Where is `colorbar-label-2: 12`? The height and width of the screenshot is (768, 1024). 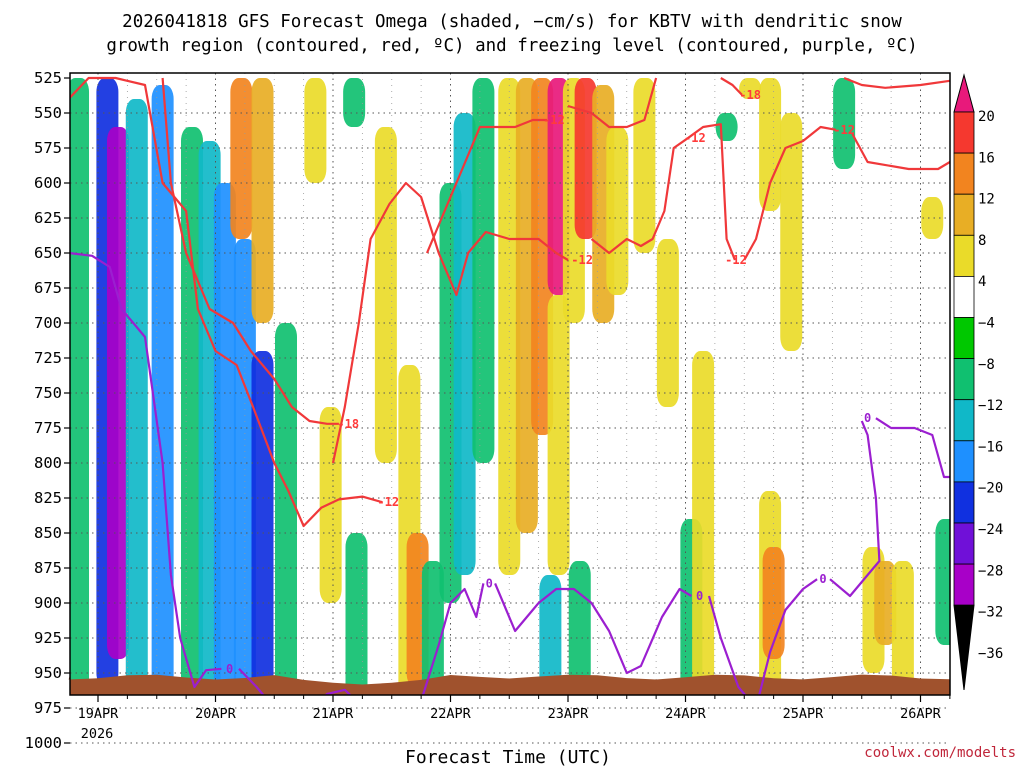 colorbar-label-2: 12 is located at coordinates (986, 200).